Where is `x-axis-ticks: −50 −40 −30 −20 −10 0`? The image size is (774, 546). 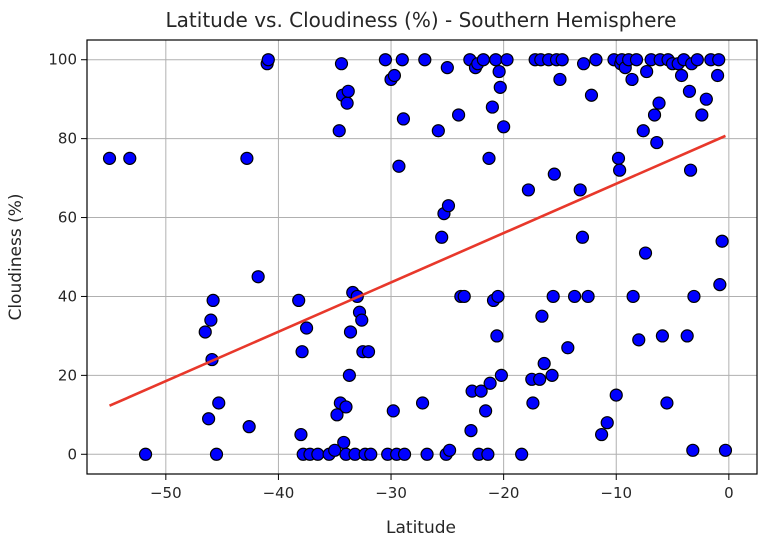
x-axis-ticks: −50 −40 −30 −20 −10 0 is located at coordinates (442, 488).